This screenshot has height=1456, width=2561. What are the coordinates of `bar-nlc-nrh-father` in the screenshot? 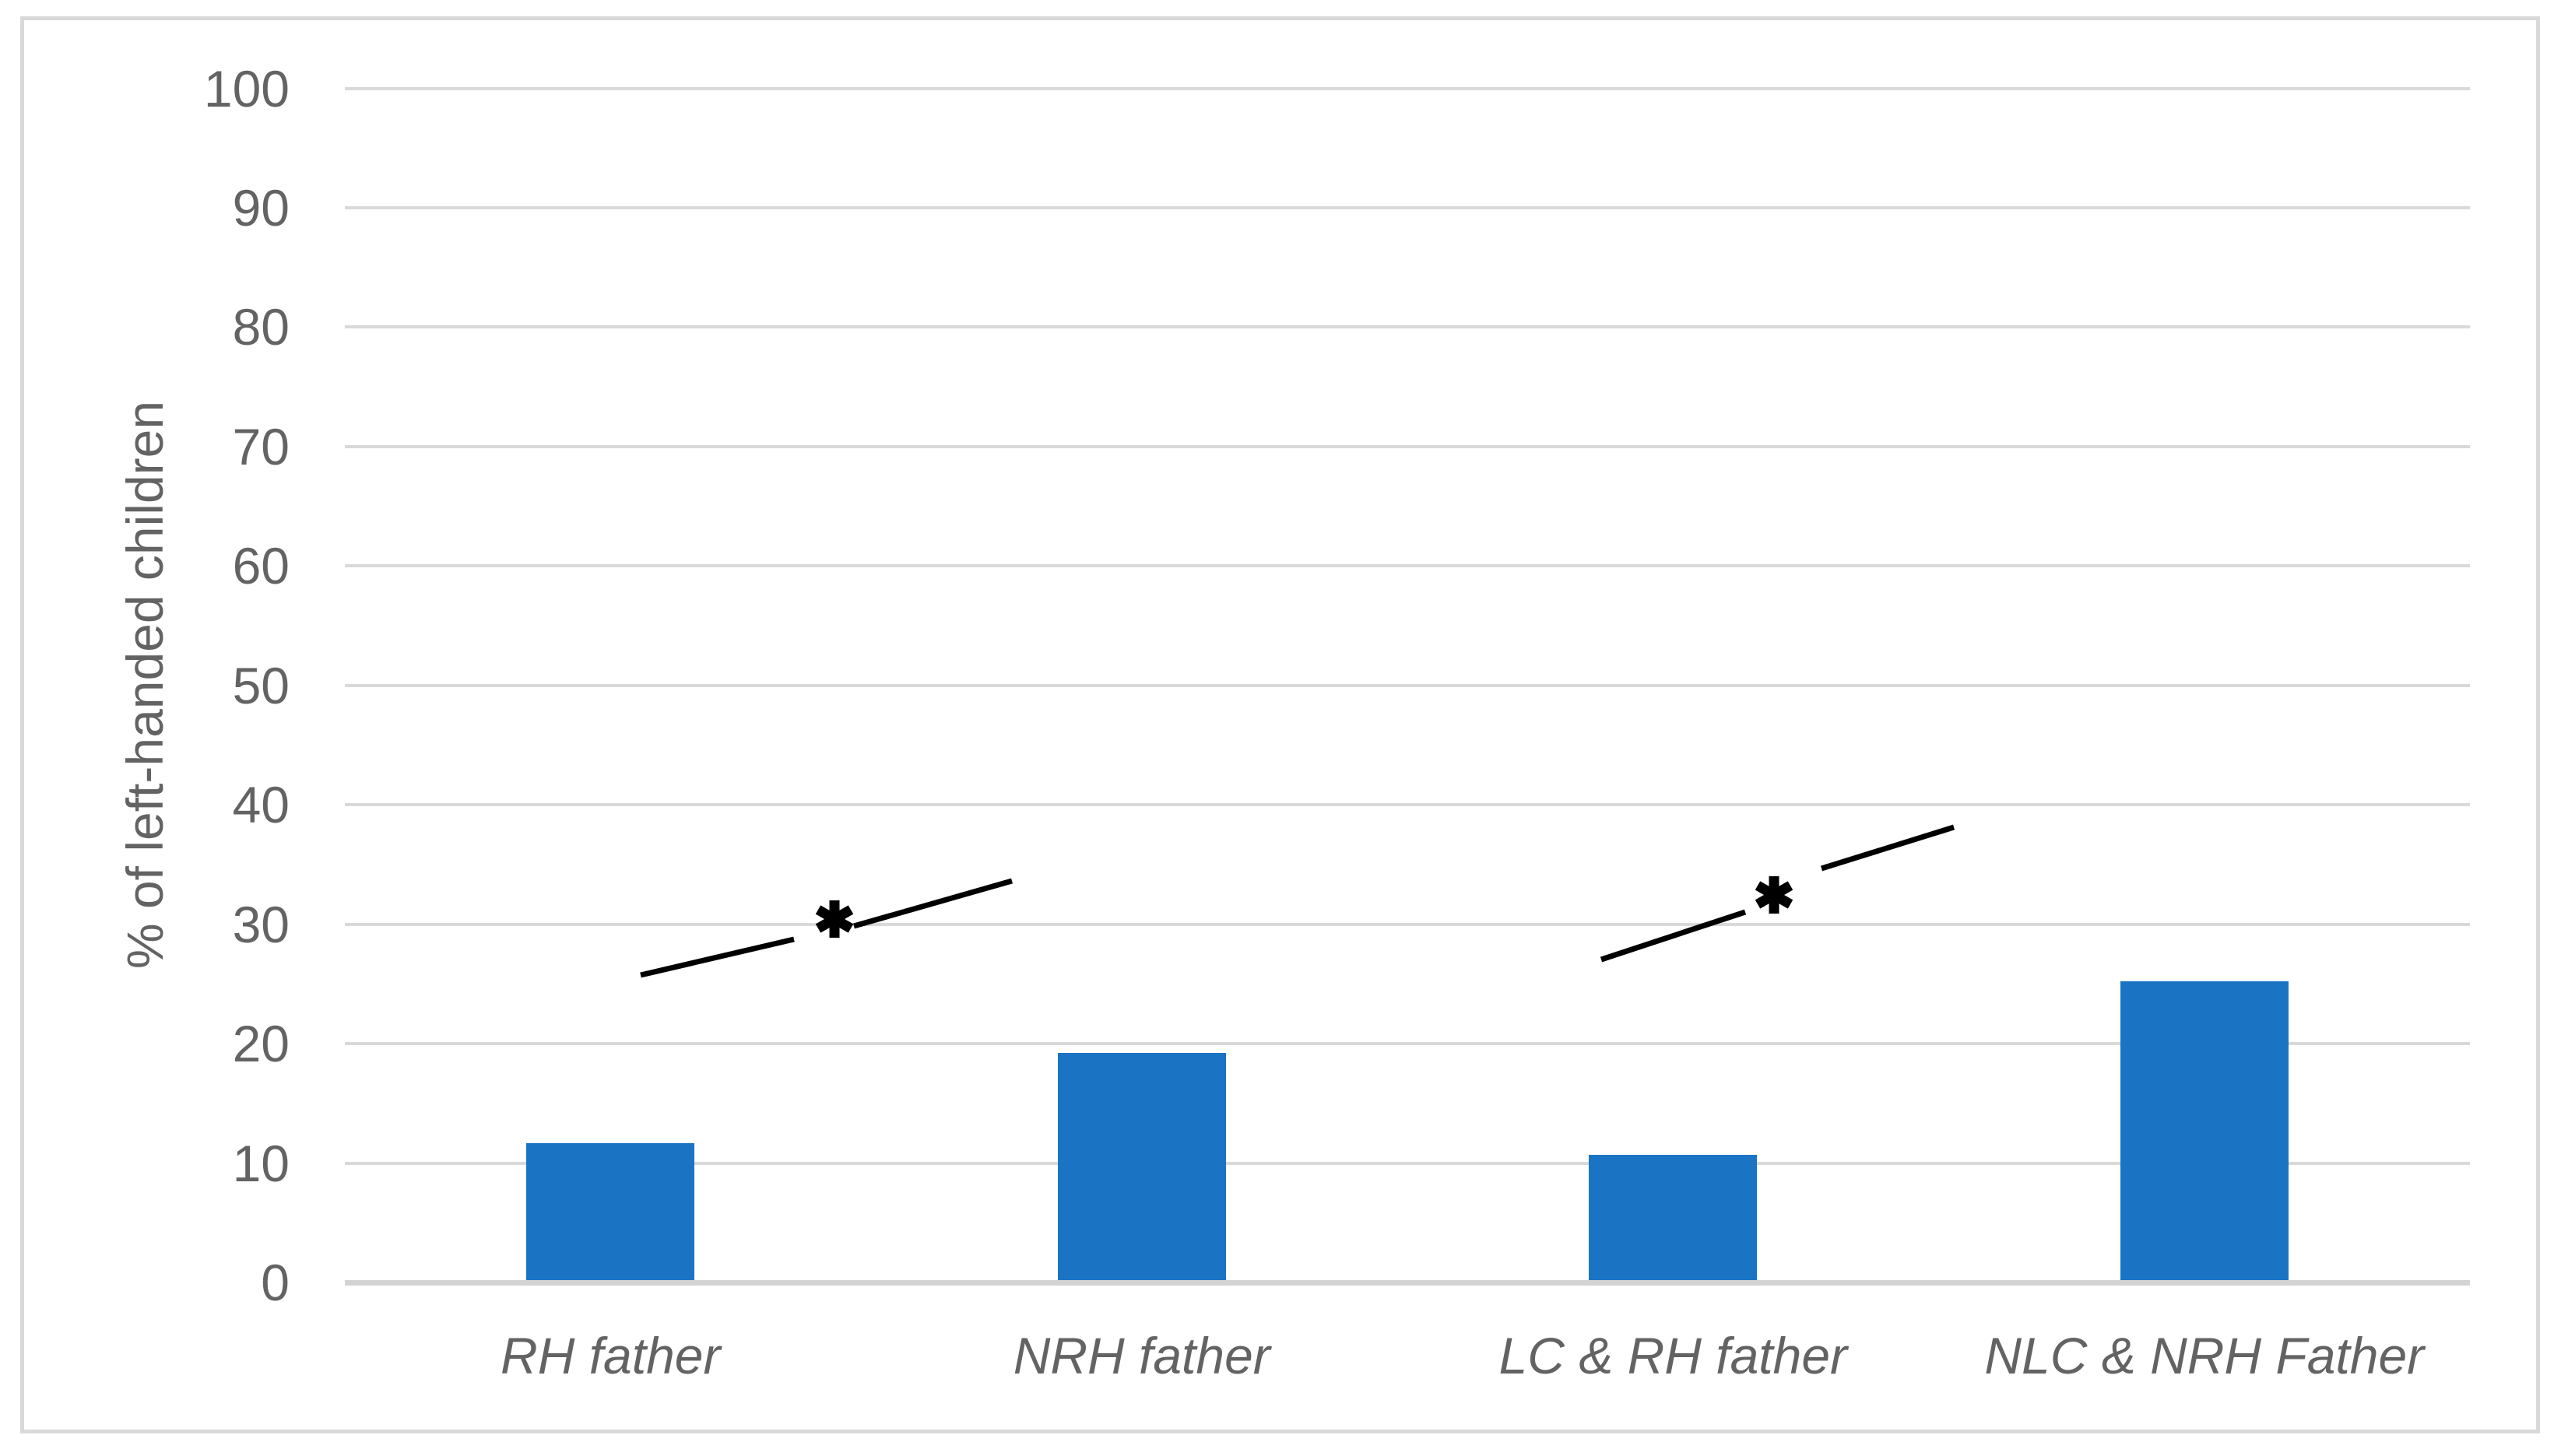 It's located at (2204, 1131).